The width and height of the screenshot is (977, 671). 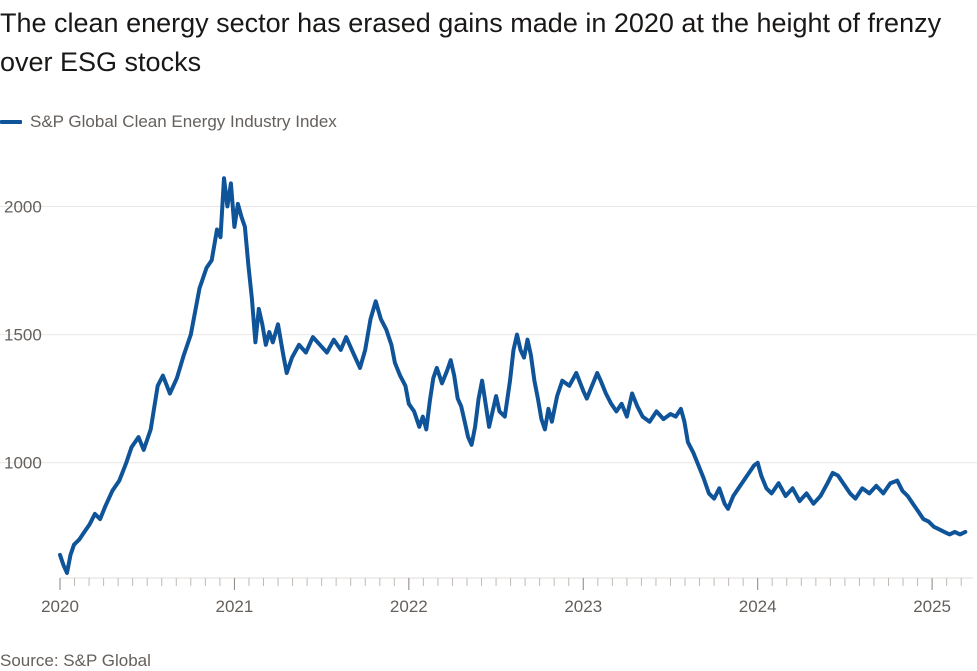 What do you see at coordinates (758, 606) in the screenshot?
I see `x-tick-label-2024: 2024` at bounding box center [758, 606].